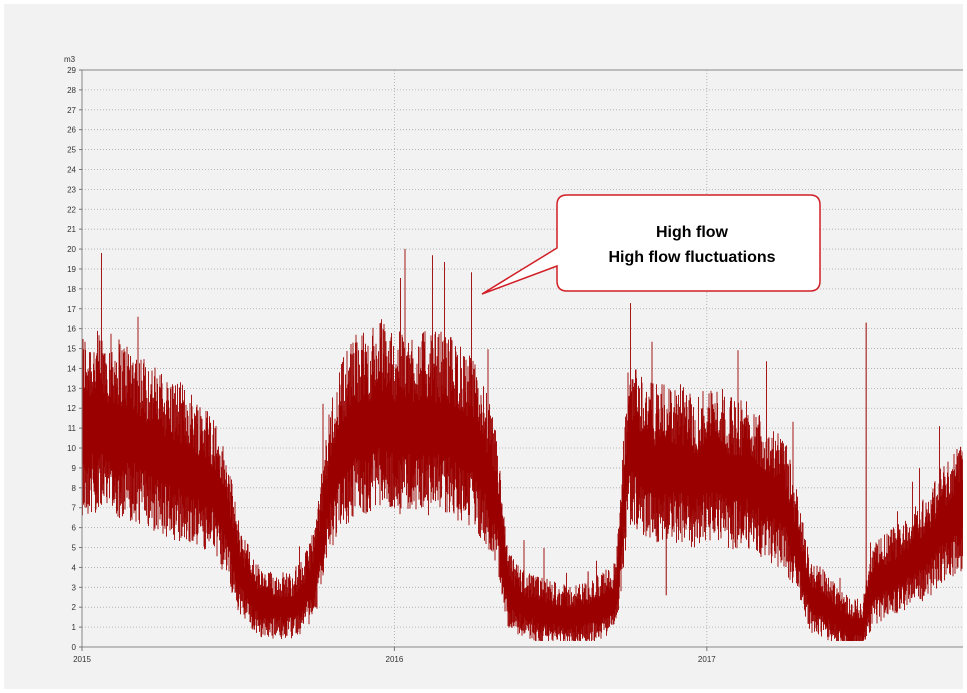 This screenshot has width=967, height=693. What do you see at coordinates (71, 309) in the screenshot?
I see `y-tick-label: 17` at bounding box center [71, 309].